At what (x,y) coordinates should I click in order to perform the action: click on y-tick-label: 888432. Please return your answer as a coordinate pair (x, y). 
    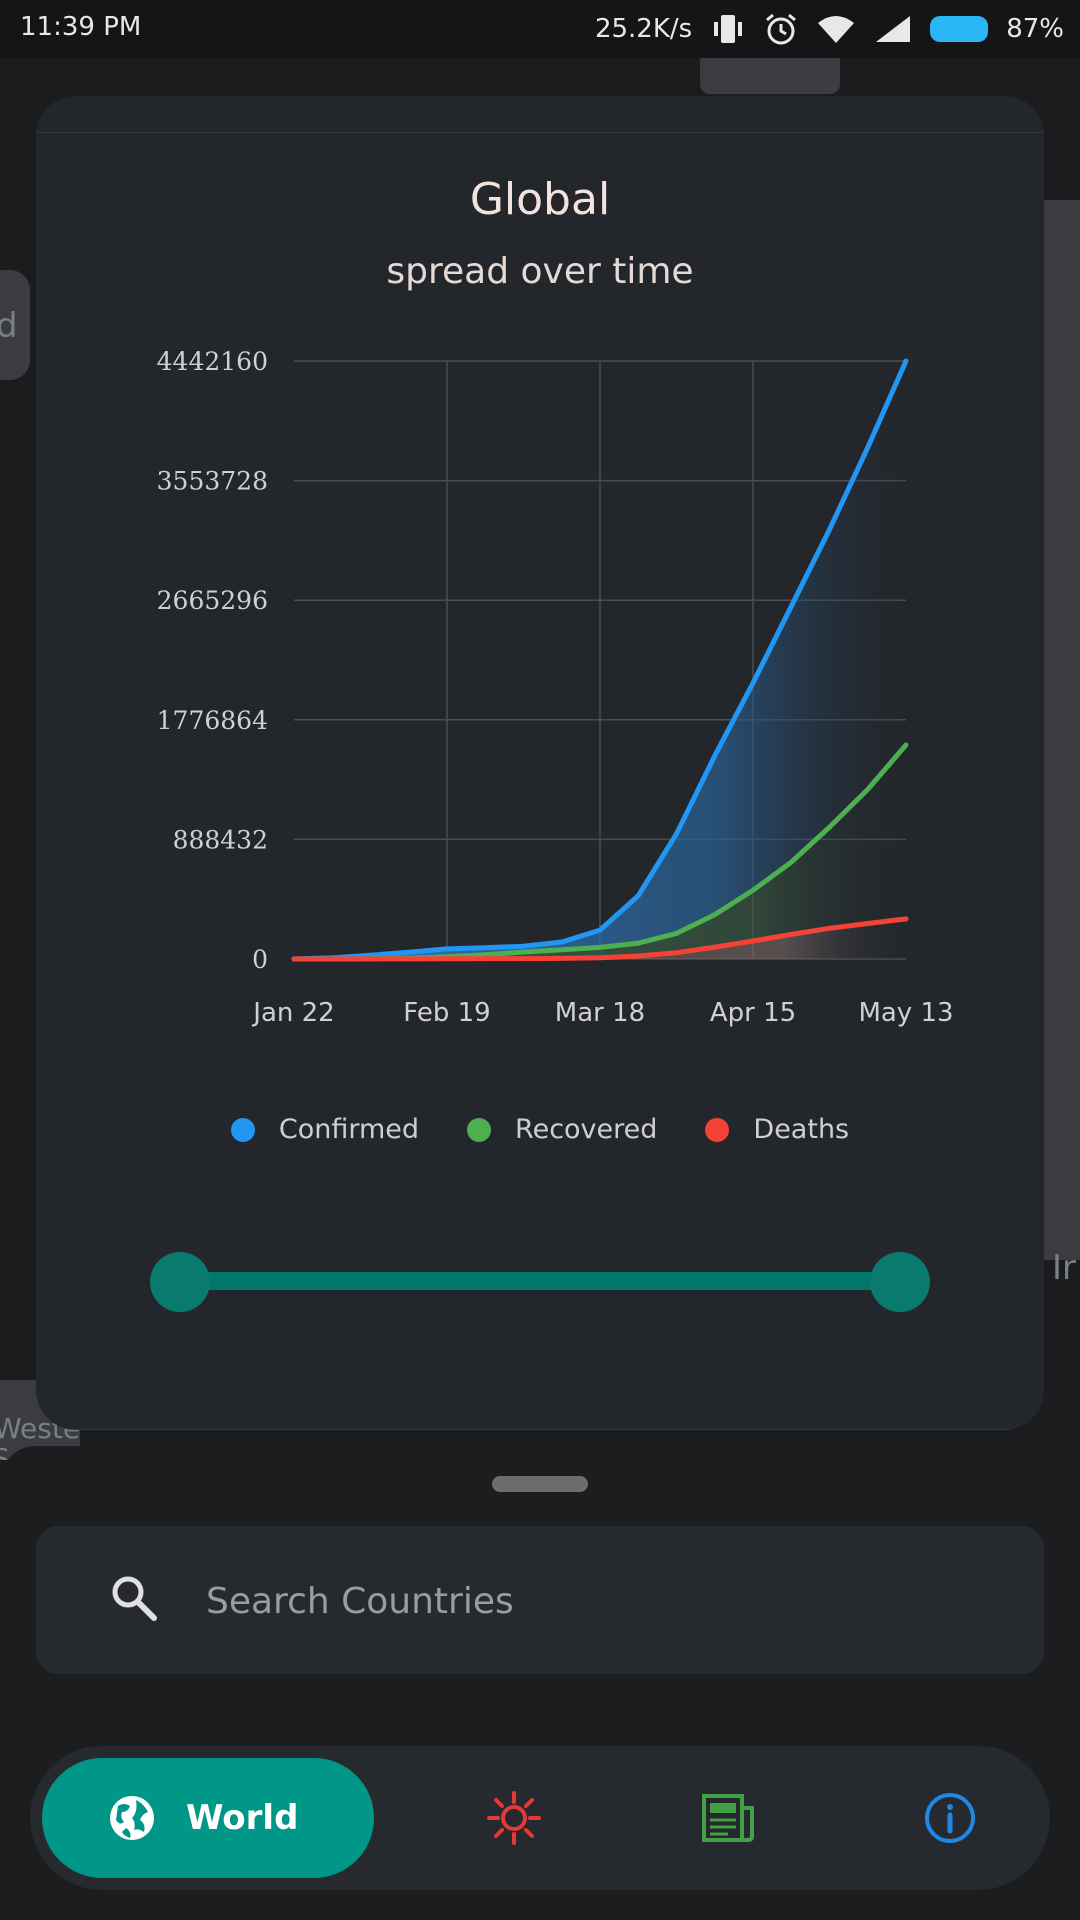
    Looking at the image, I should click on (220, 839).